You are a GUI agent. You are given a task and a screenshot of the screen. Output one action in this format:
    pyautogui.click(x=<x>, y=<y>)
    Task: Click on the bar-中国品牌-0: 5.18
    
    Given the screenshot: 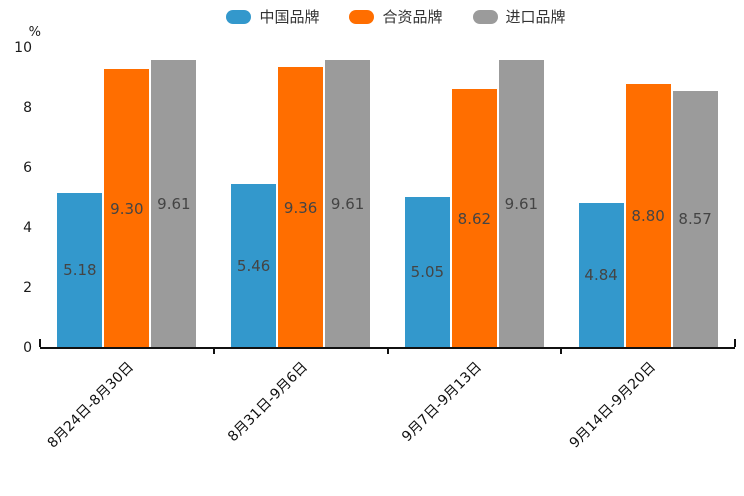 What is the action you would take?
    pyautogui.click(x=80, y=270)
    